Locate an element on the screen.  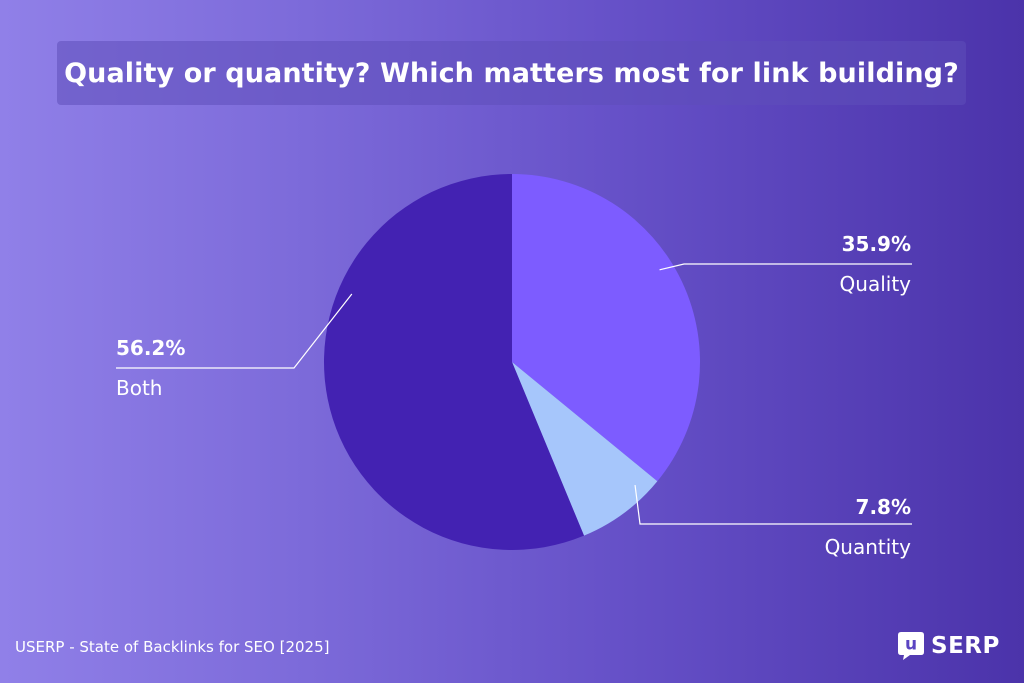
brand-speech-bubble-icon: u is located at coordinates (911, 646).